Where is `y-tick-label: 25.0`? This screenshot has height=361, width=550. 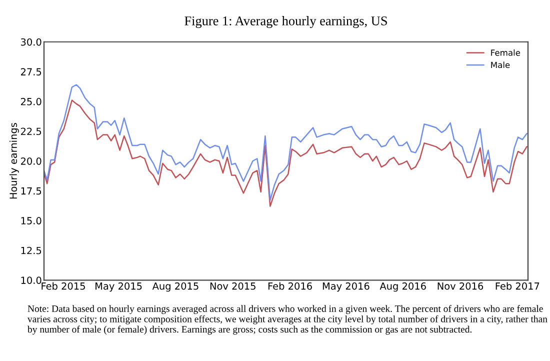 y-tick-label: 25.0 is located at coordinates (31, 102).